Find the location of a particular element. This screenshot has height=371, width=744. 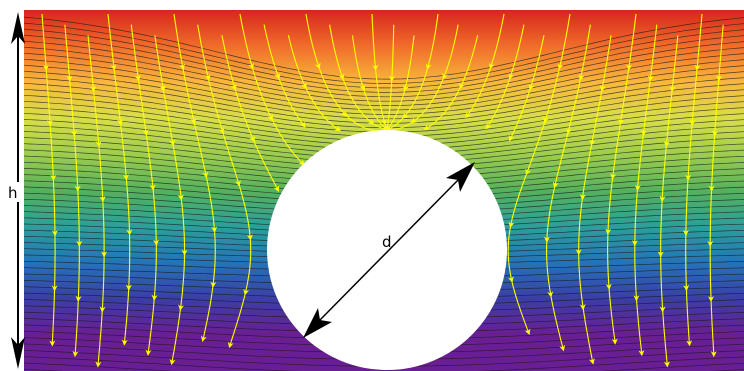

diameter-label: d is located at coordinates (387, 242).